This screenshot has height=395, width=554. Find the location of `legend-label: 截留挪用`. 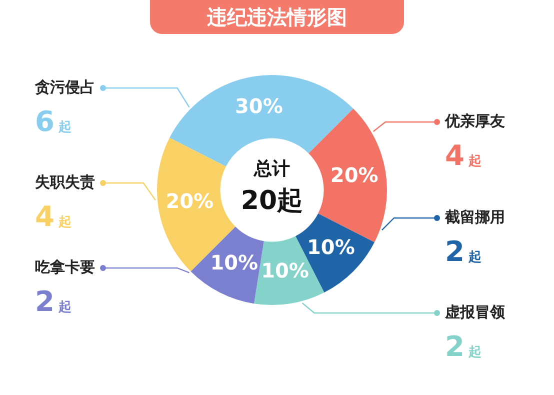

legend-label: 截留挪用 is located at coordinates (474, 217).